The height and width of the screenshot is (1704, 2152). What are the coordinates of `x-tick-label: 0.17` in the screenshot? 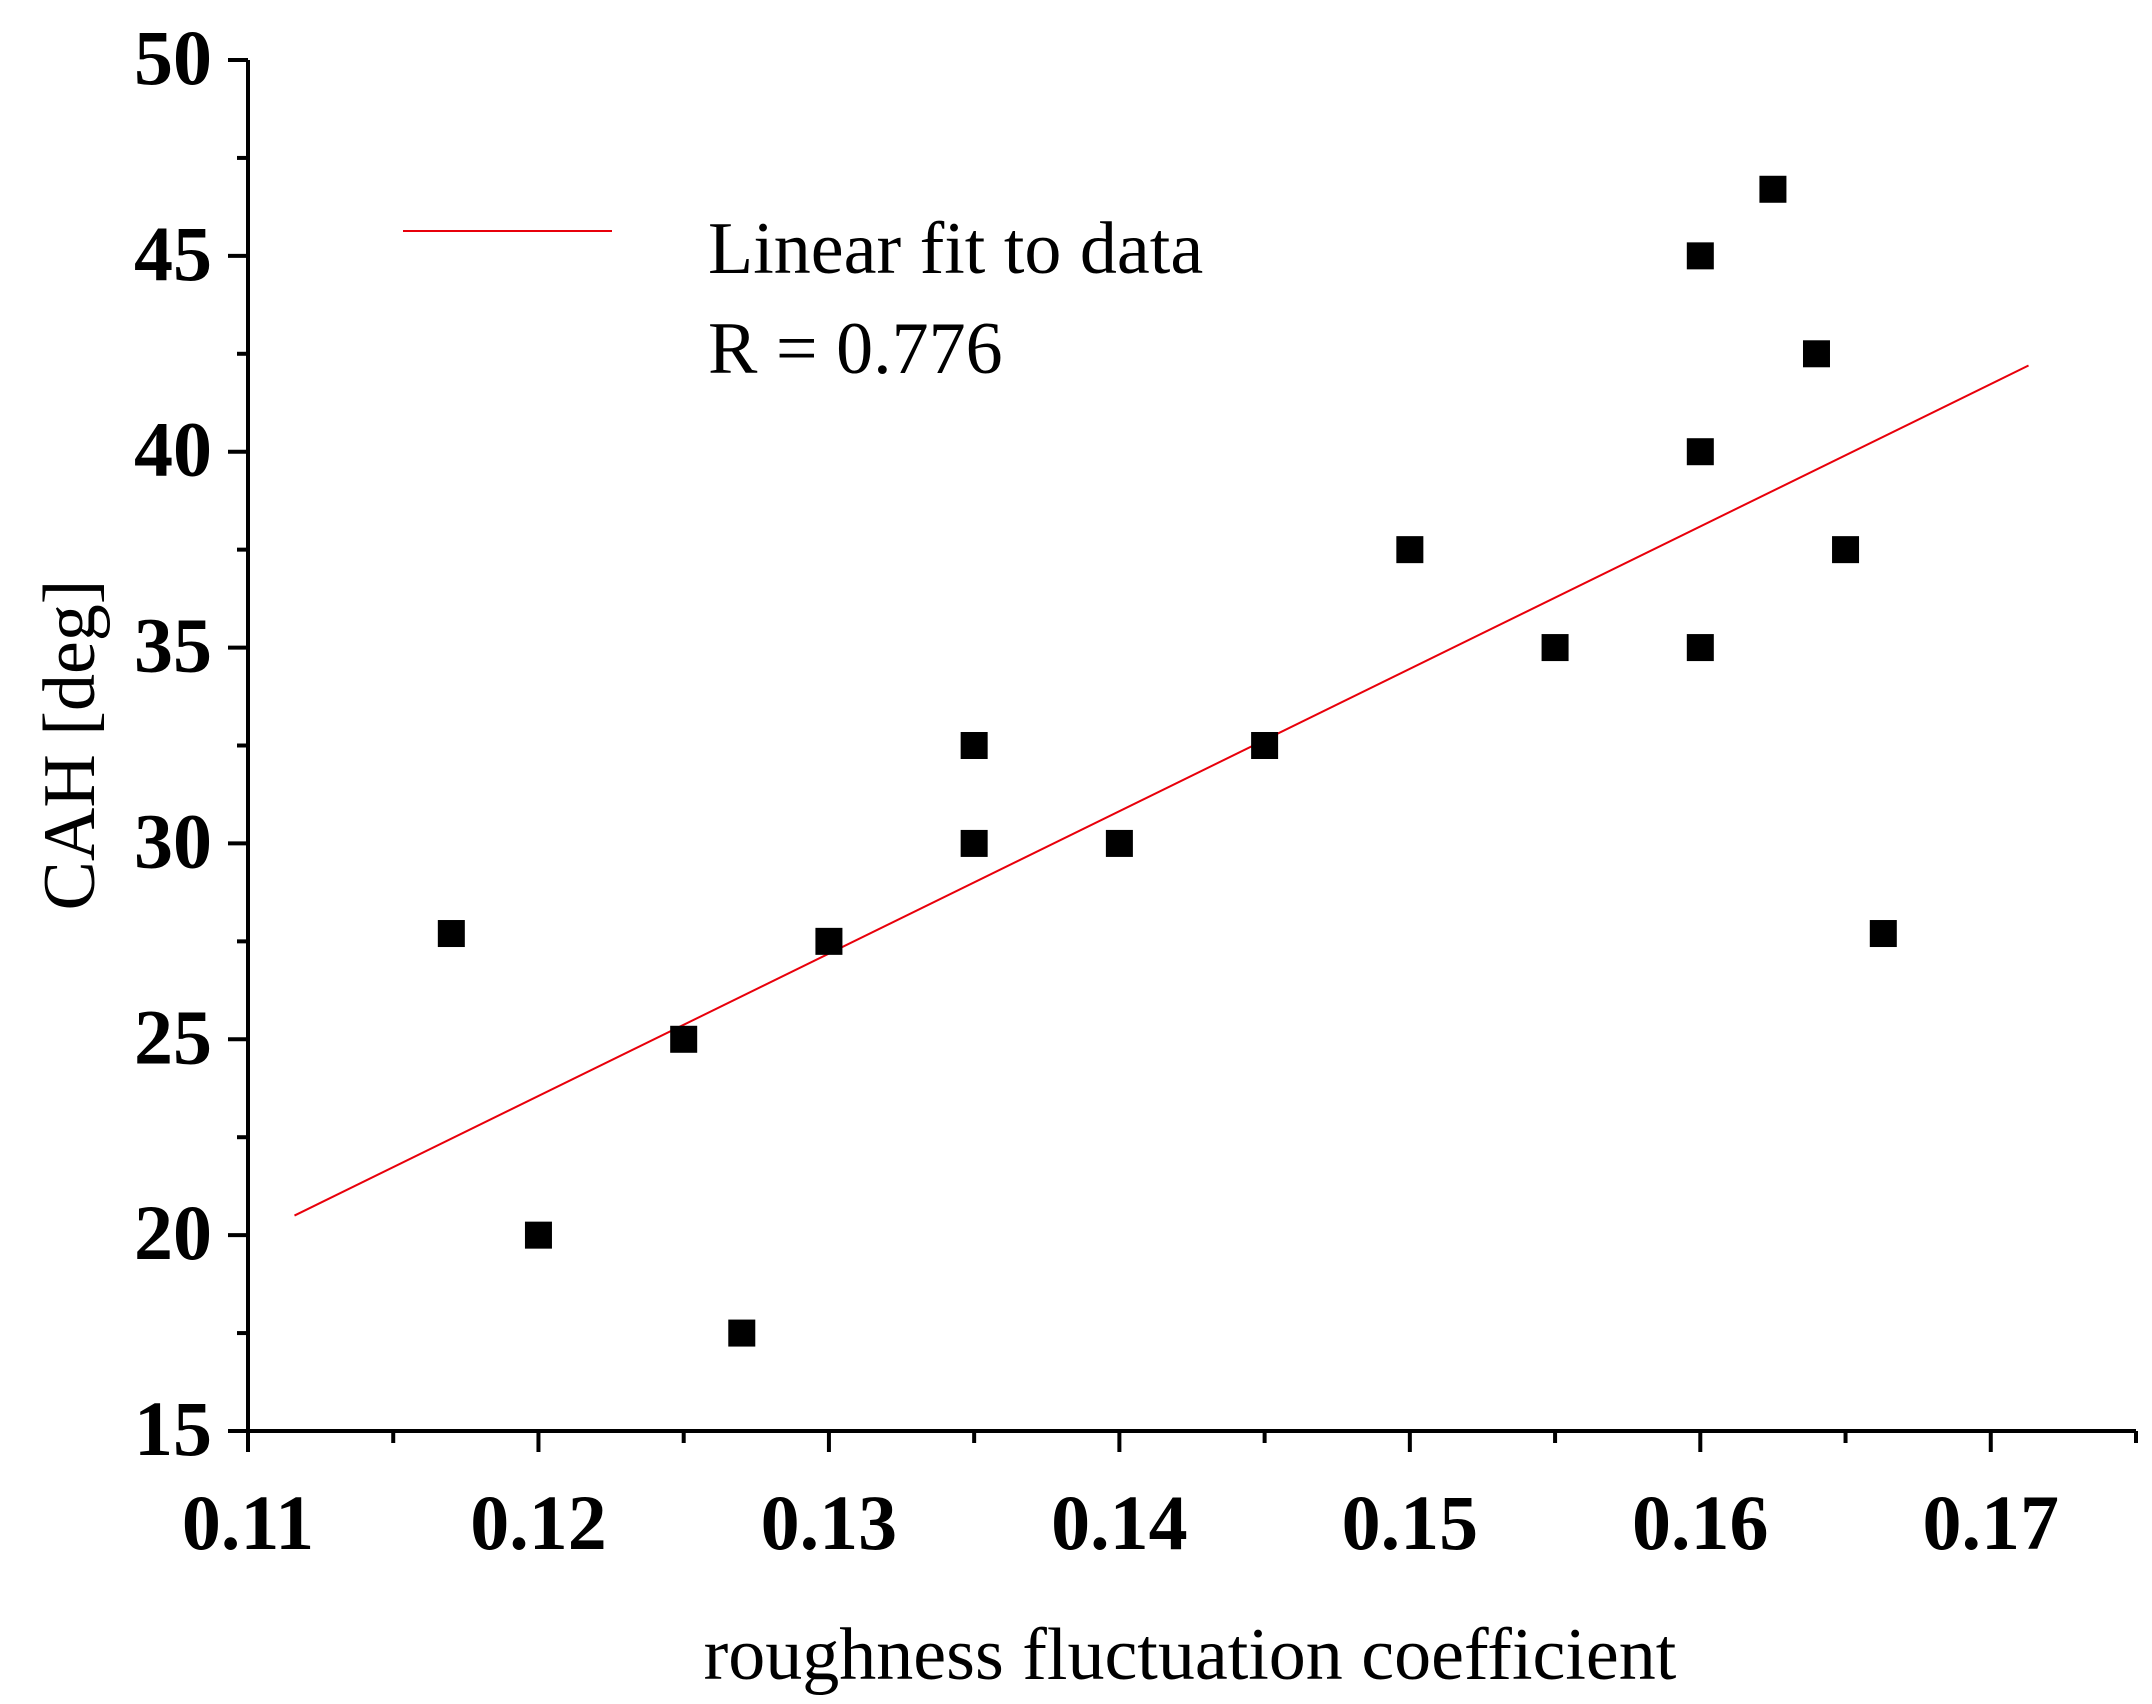 It's located at (1991, 1522).